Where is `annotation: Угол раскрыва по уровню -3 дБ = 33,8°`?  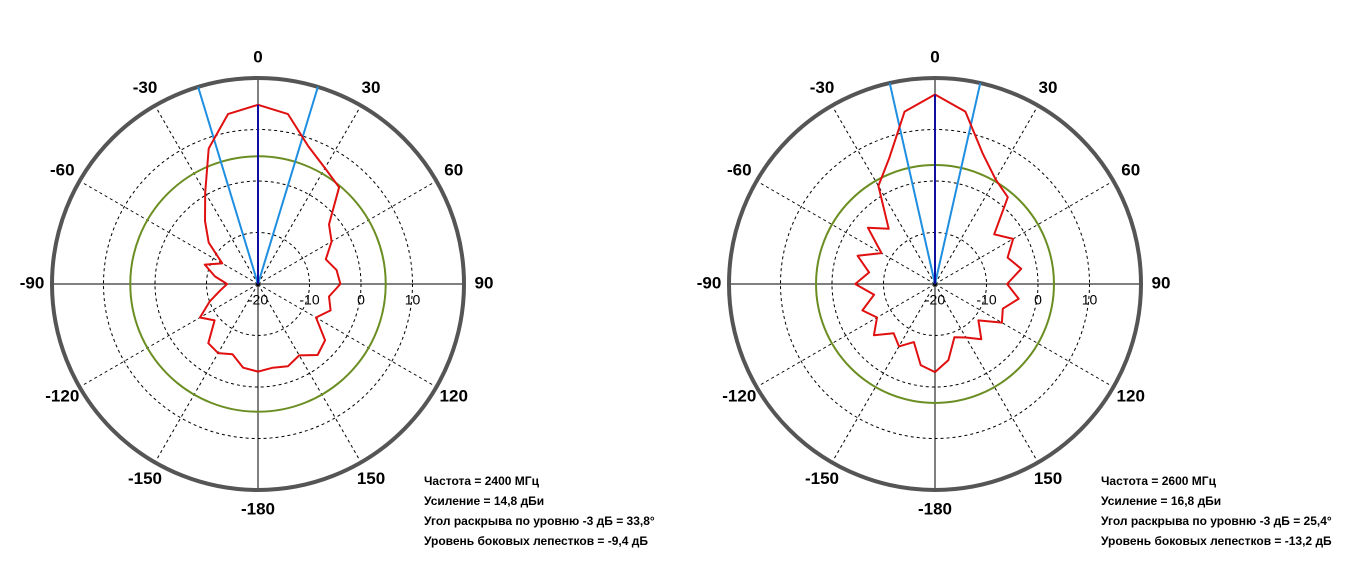 annotation: Угол раскрыва по уровню -3 дБ = 33,8° is located at coordinates (539, 521).